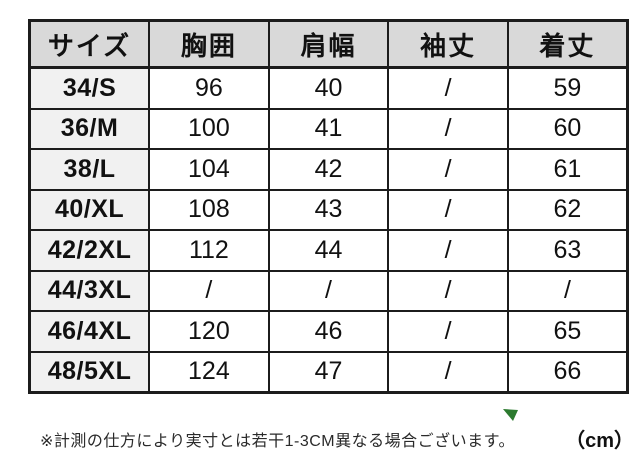 The image size is (640, 458). I want to click on table-row: 42/2XL 112 44/63, so click(328, 250).